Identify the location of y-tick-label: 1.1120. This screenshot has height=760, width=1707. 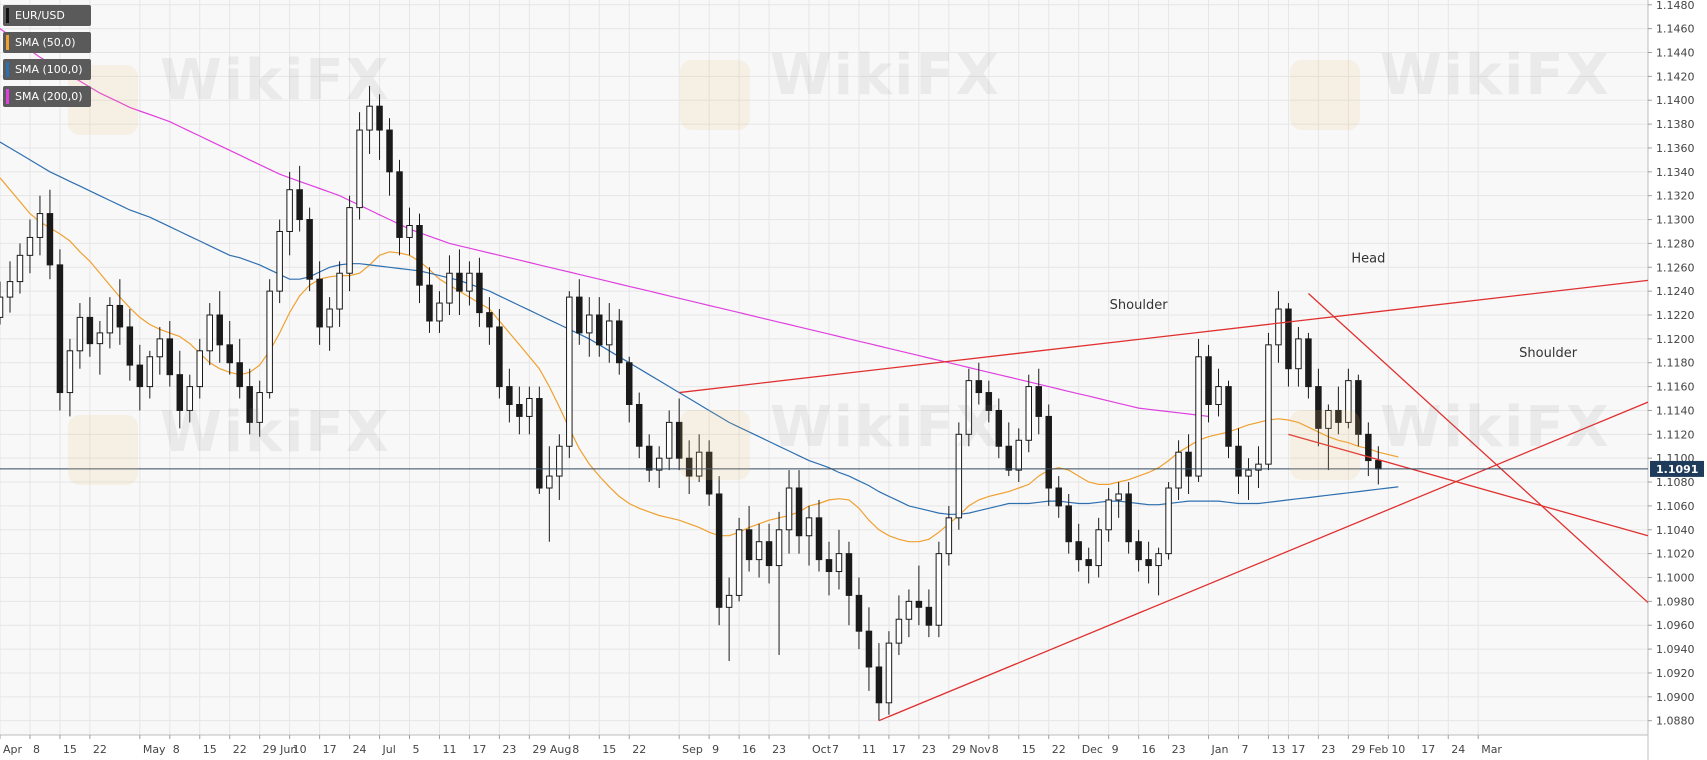
(1675, 434).